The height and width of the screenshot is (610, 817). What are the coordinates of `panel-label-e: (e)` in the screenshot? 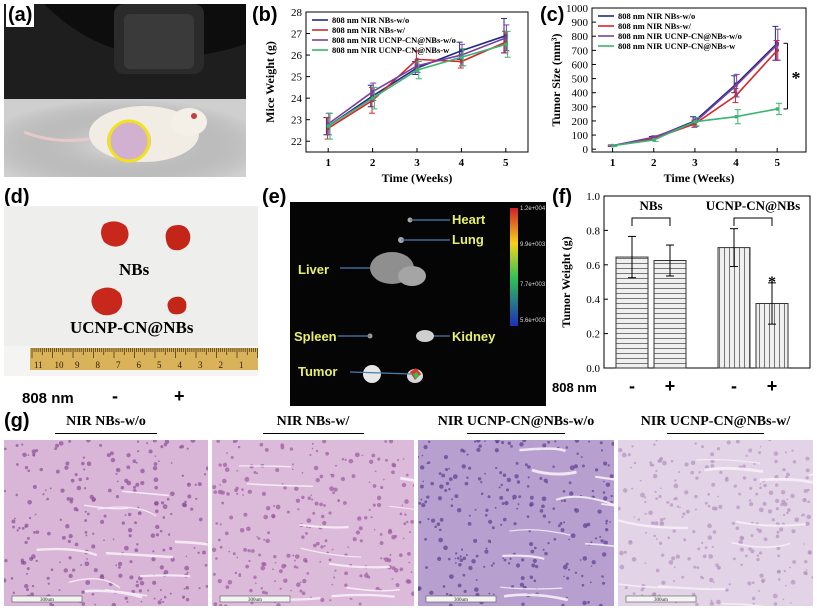 It's located at (274, 197).